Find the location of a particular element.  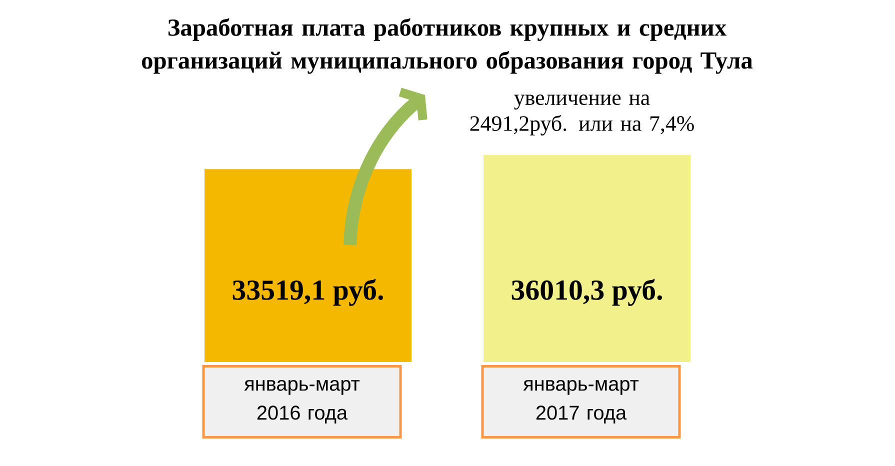

x-tick-label: январь-март 2016 года is located at coordinates (302, 402).